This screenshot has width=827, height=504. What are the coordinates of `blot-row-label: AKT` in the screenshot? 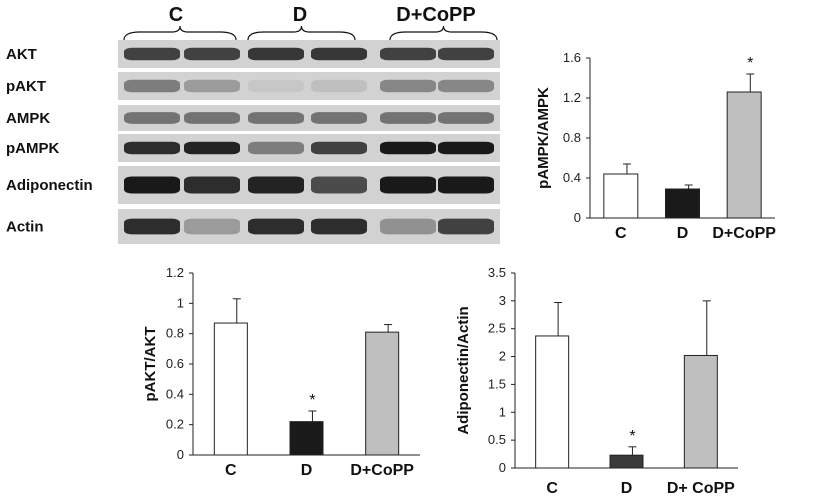 It's located at (21, 54).